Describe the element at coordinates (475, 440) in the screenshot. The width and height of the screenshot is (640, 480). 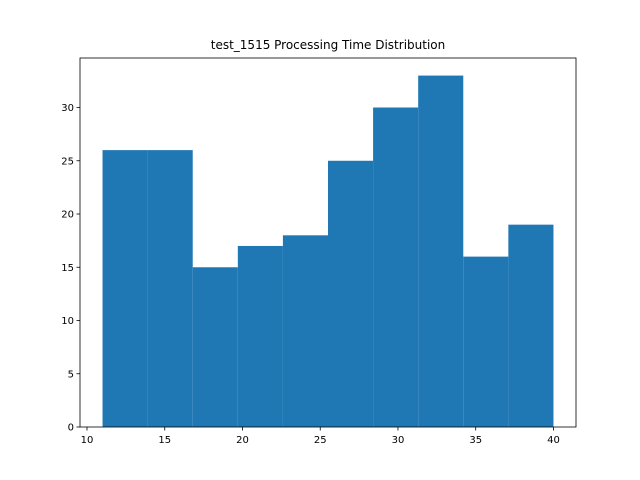
I see `x-tick-label: 35` at that location.